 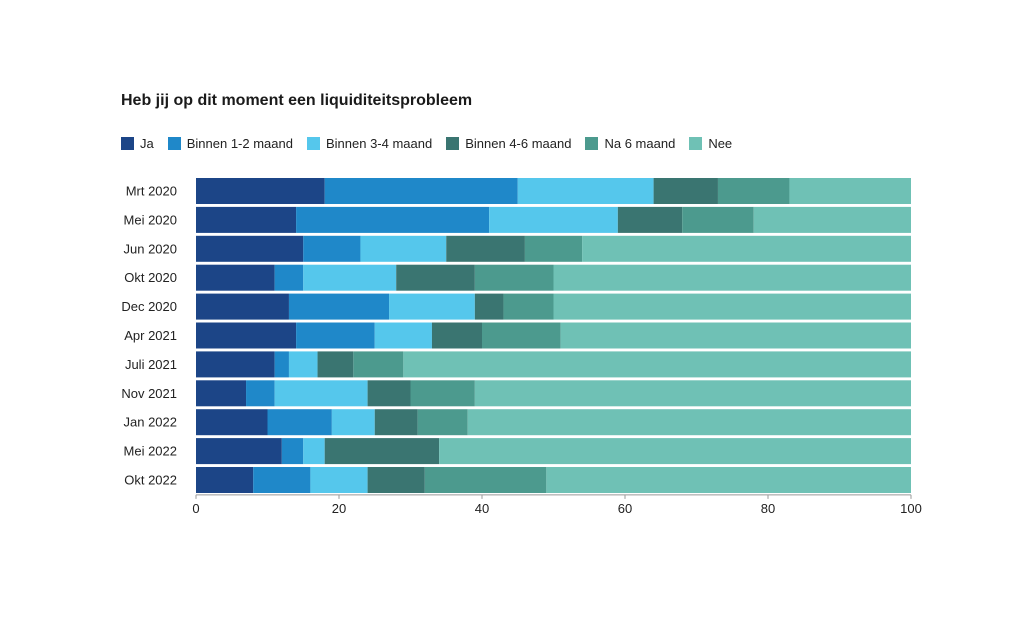 I want to click on legend-label: Binnen 3-4 maand, so click(x=379, y=143).